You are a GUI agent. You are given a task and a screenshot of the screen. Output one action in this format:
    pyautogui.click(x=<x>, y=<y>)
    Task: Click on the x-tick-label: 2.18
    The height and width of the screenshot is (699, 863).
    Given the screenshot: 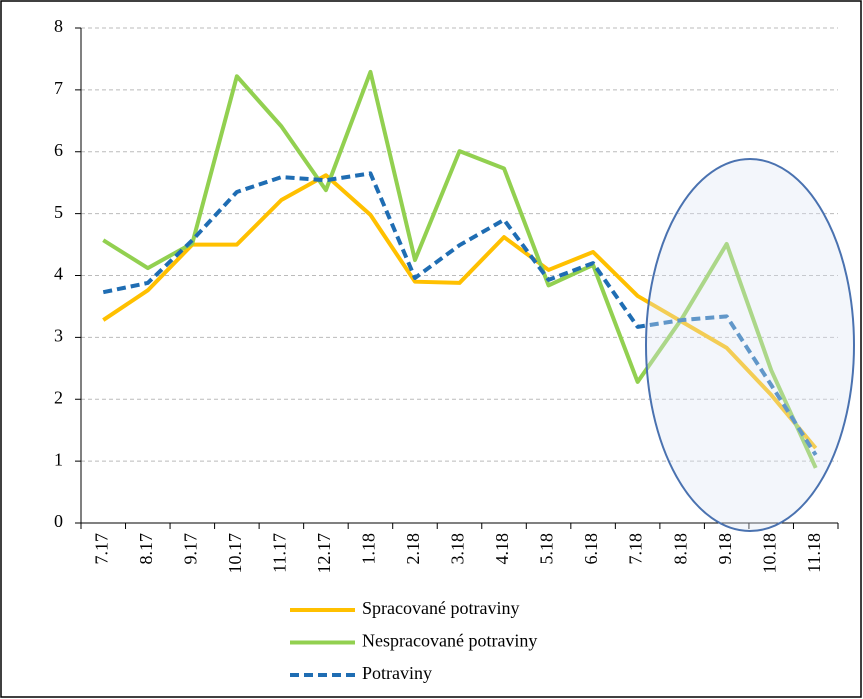 What is the action you would take?
    pyautogui.click(x=413, y=549)
    